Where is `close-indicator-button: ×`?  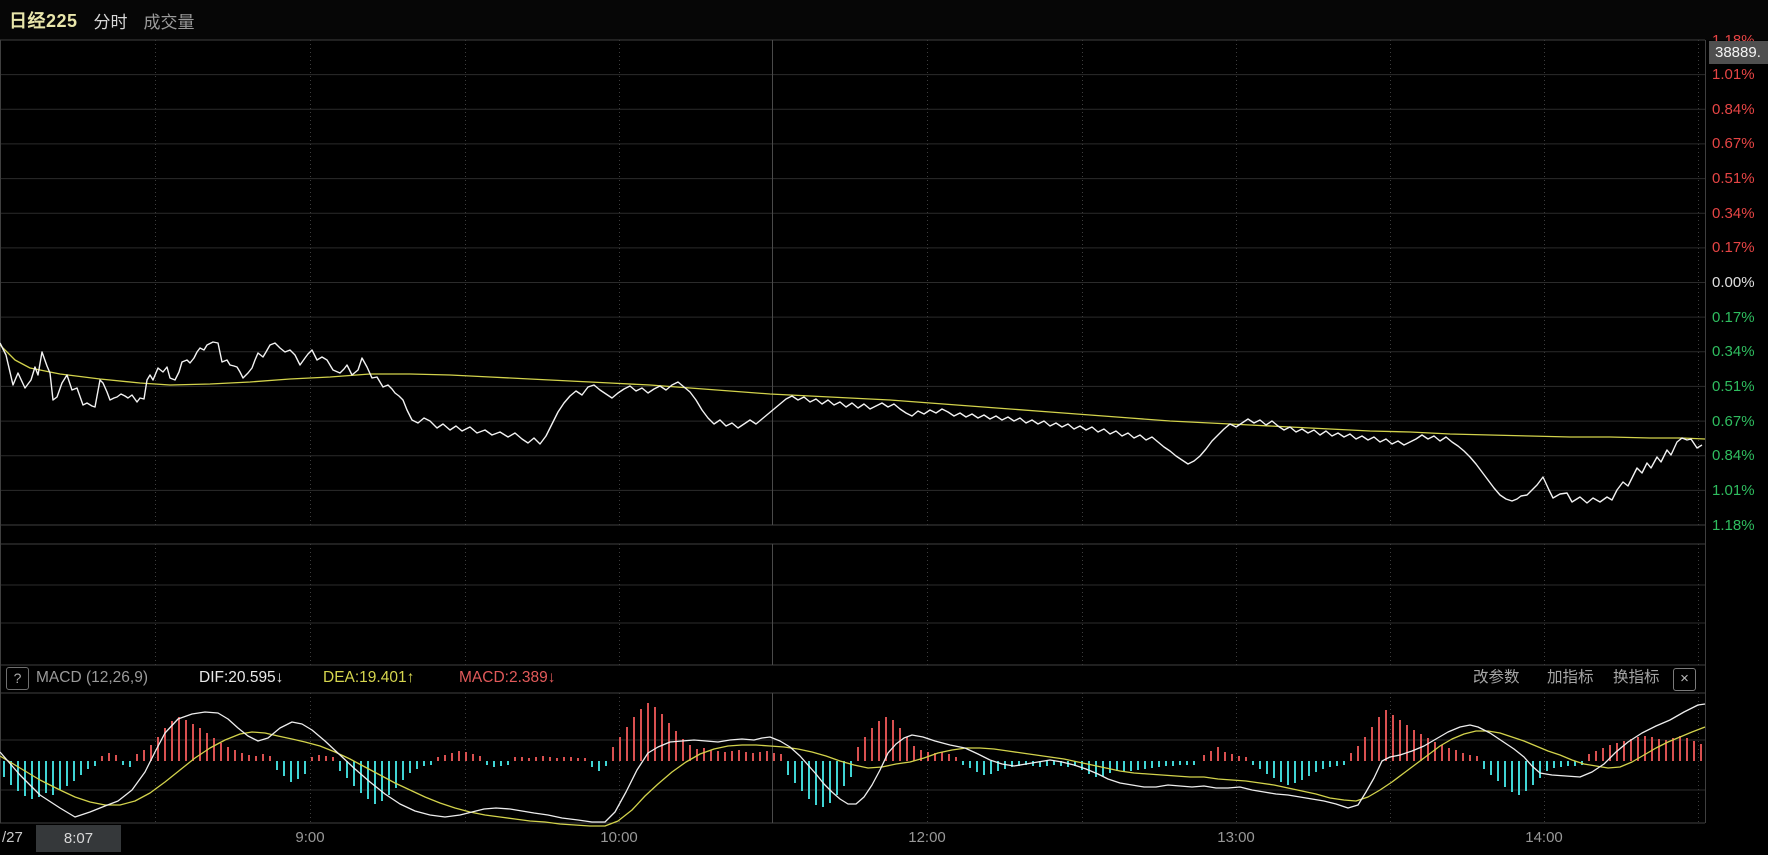
close-indicator-button: × is located at coordinates (1684, 679).